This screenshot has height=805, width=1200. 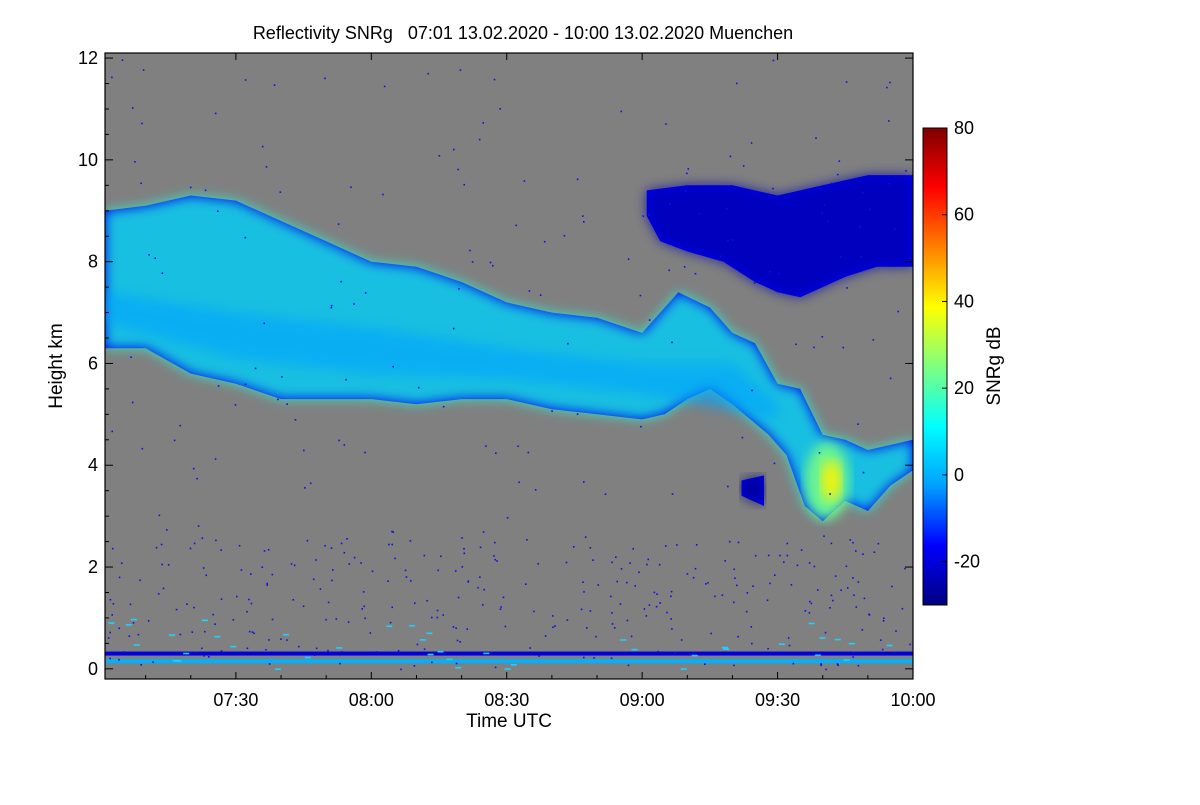 I want to click on y-tick-label: 6, so click(x=93, y=363).